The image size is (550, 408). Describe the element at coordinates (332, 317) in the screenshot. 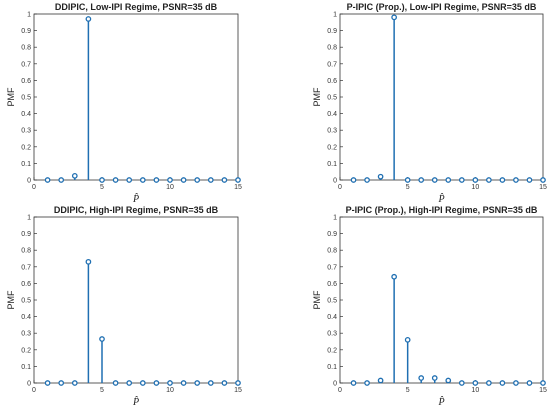

I see `y-tick-label: 0.4` at that location.